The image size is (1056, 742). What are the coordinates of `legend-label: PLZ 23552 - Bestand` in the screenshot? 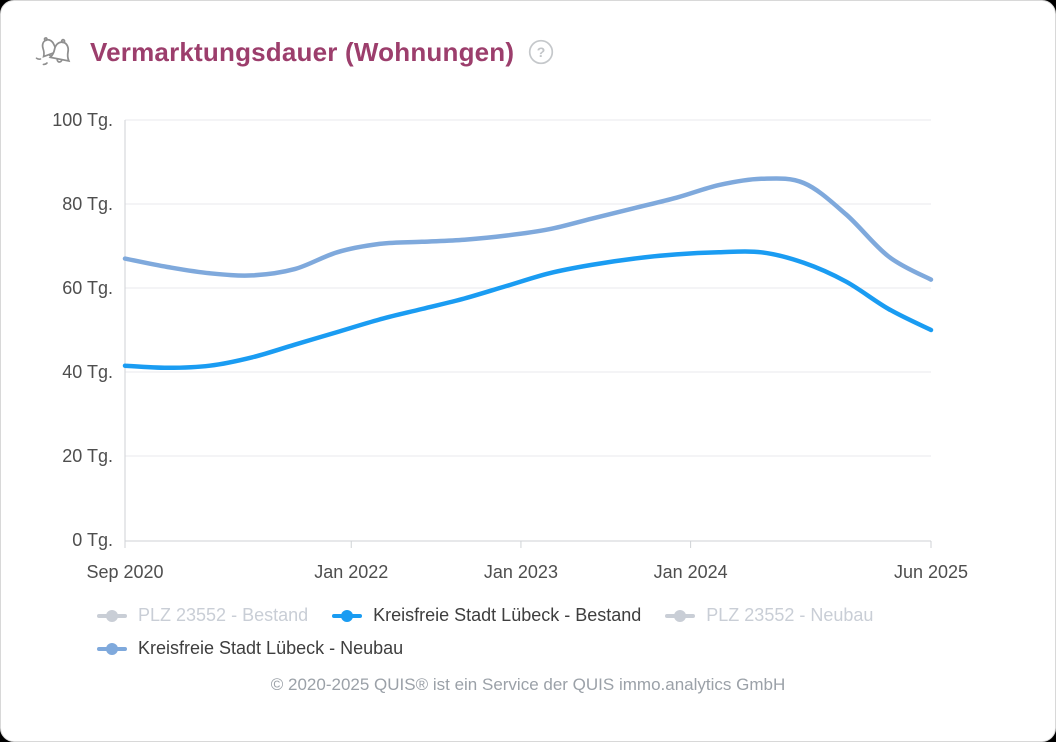 It's located at (223, 615).